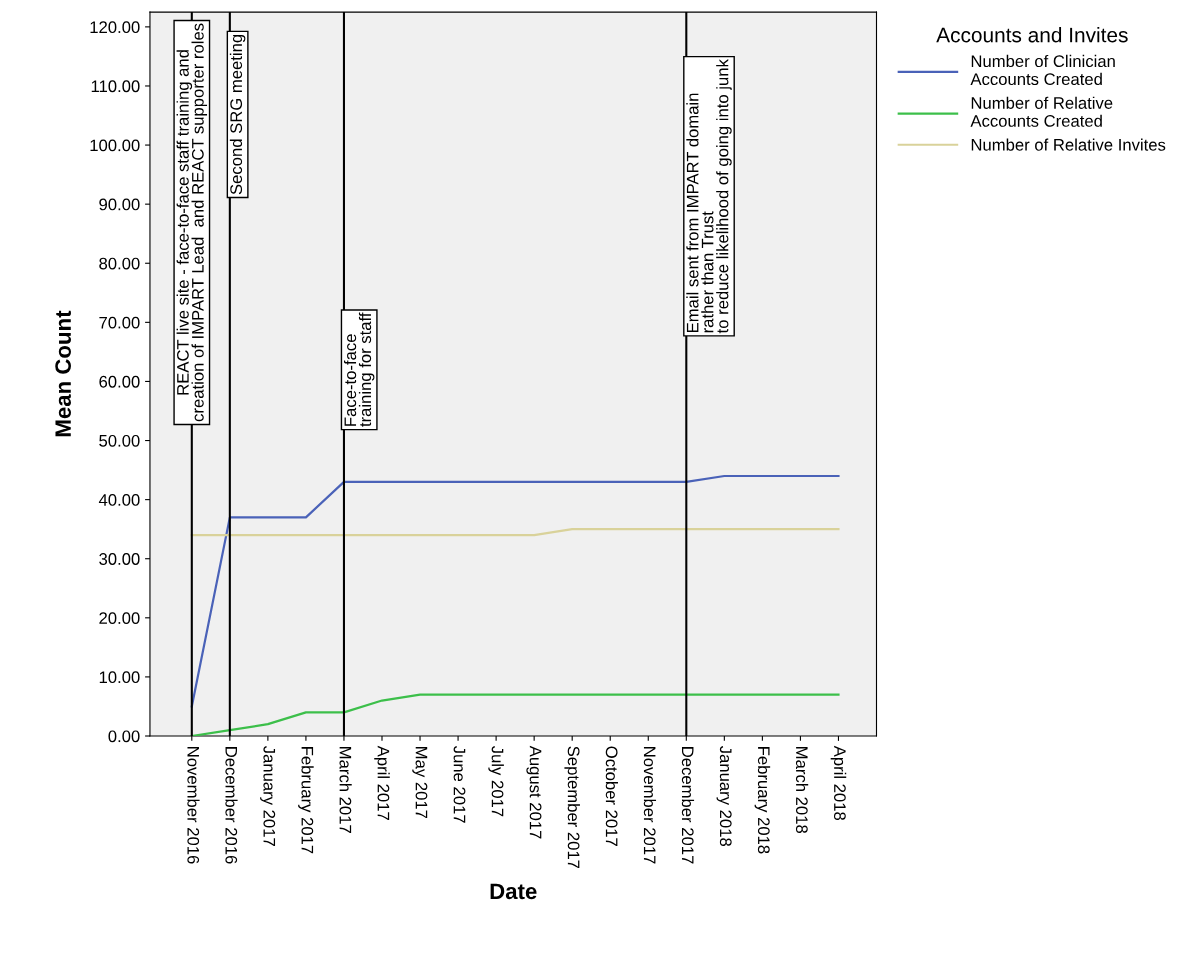  What do you see at coordinates (420, 783) in the screenshot?
I see `x-tick-label: May 2017` at bounding box center [420, 783].